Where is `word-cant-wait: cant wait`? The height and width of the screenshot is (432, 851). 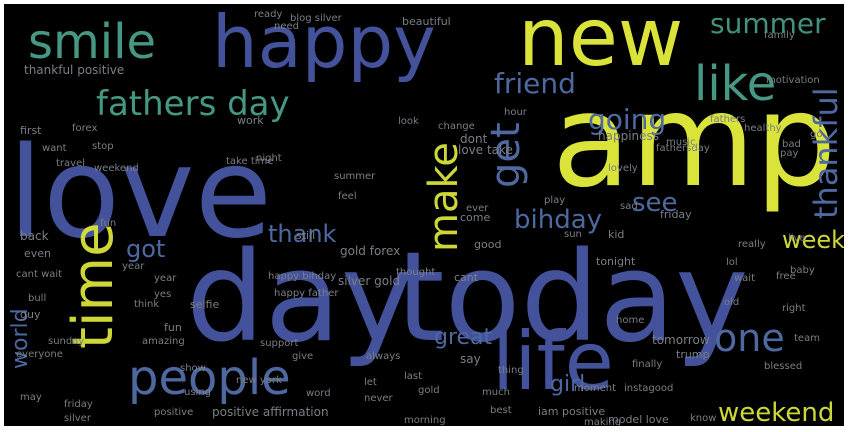
word-cant-wait: cant wait is located at coordinates (39, 274).